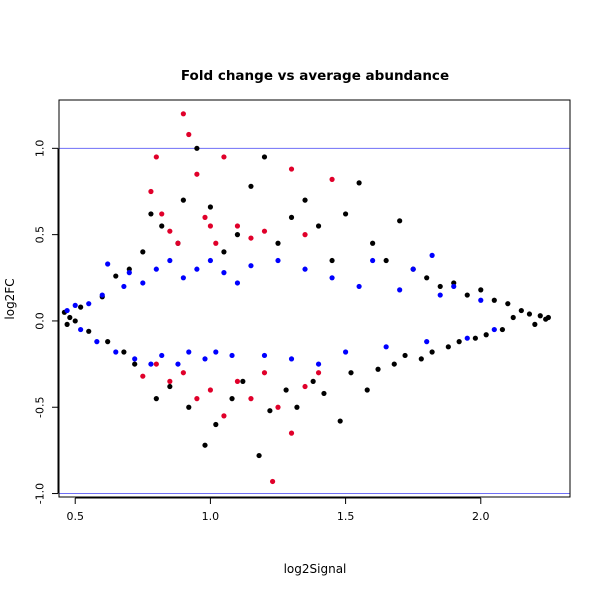 Image resolution: width=600 pixels, height=600 pixels. I want to click on x-axis-label: log2Signal, so click(315, 569).